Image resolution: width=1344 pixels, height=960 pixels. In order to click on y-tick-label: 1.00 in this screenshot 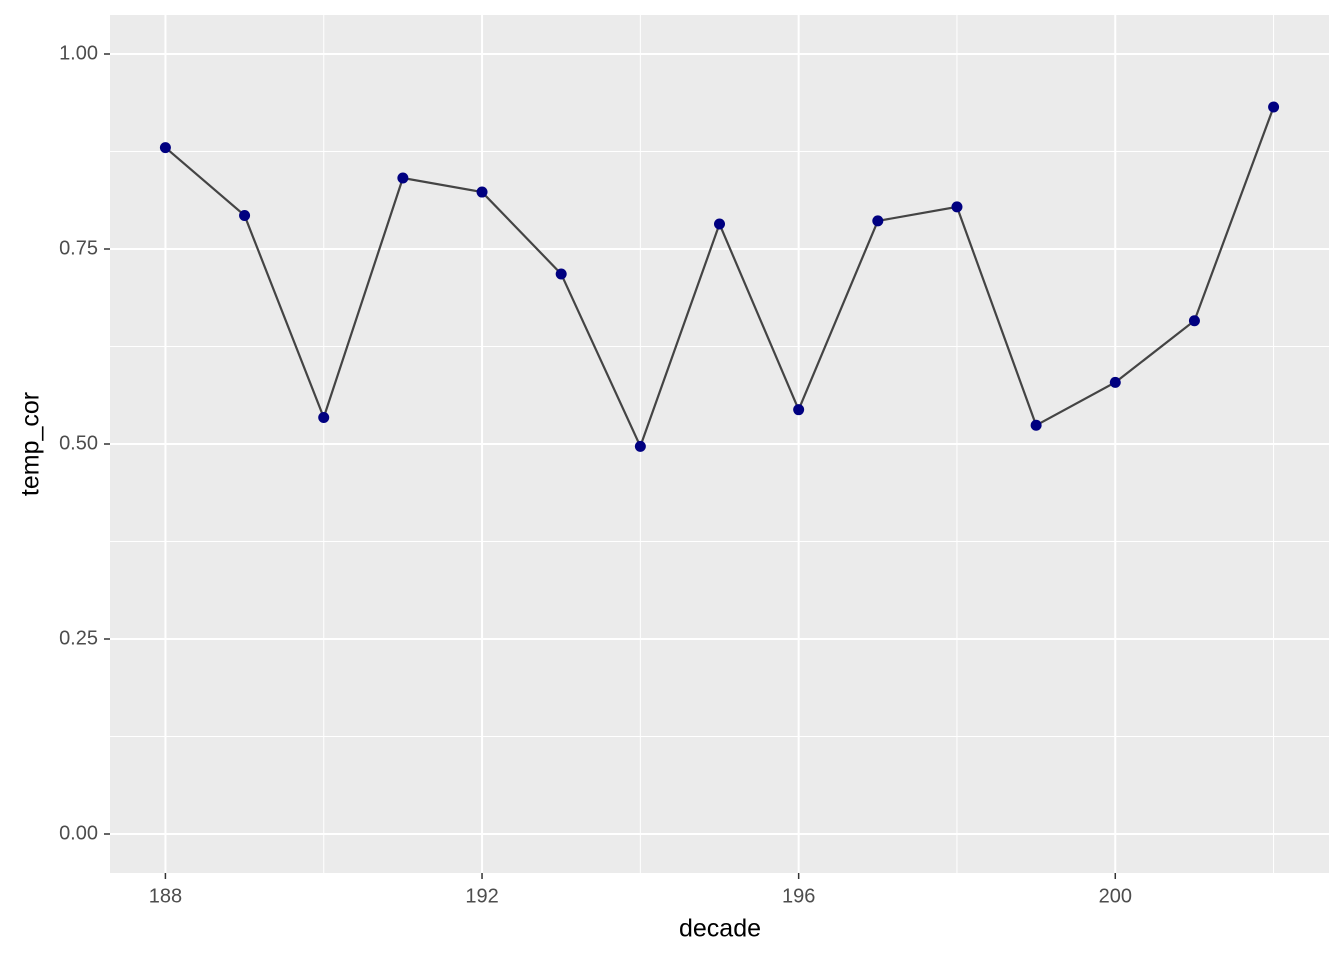, I will do `click(78, 53)`.